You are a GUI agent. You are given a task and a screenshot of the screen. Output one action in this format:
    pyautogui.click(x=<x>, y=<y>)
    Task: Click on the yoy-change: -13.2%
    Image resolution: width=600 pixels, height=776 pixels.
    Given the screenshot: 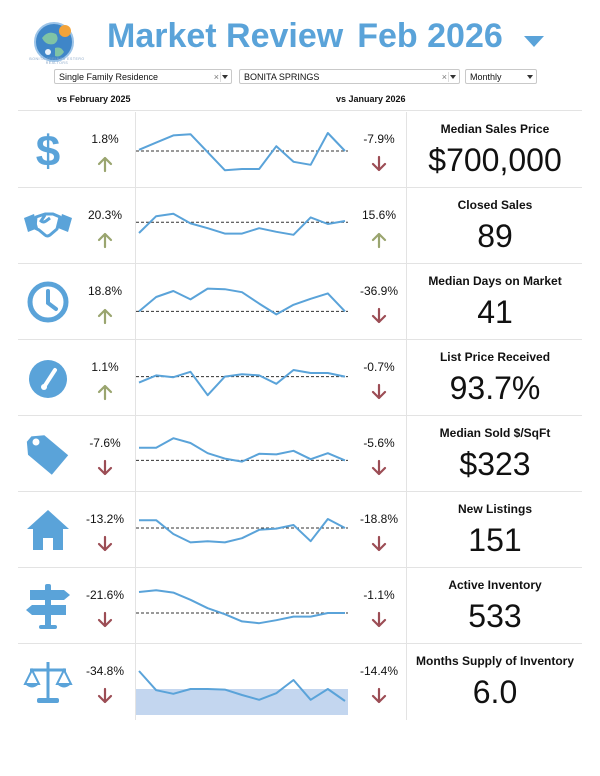 What is the action you would take?
    pyautogui.click(x=105, y=519)
    